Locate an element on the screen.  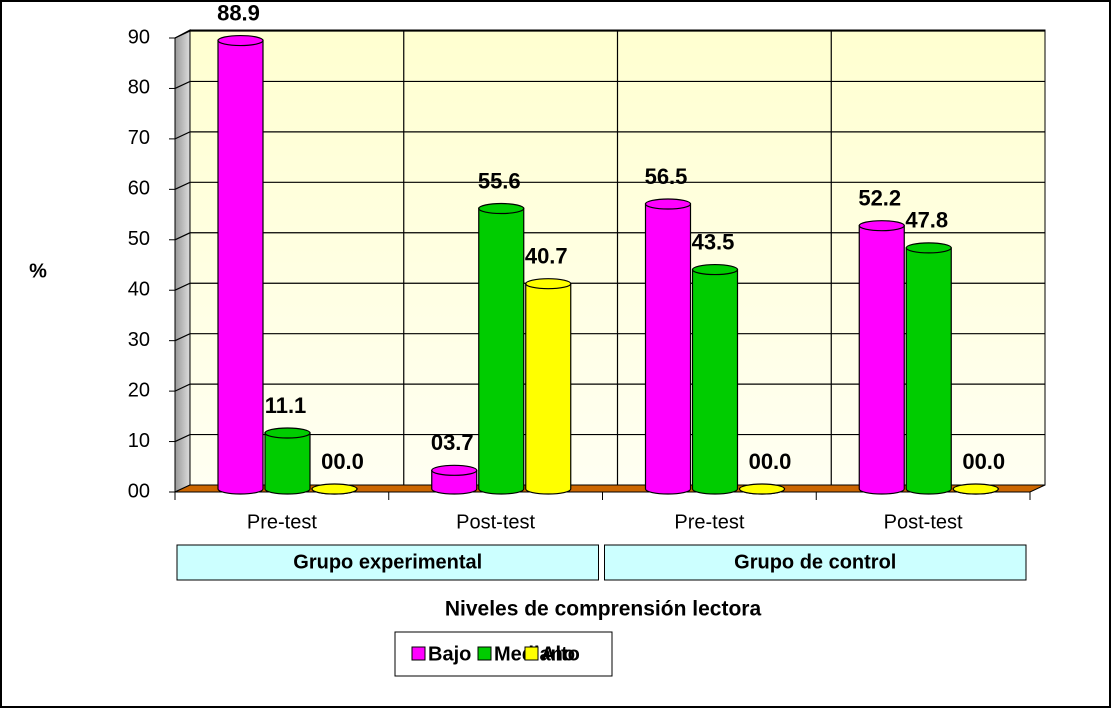
legend-label: Alto is located at coordinates (560, 654).